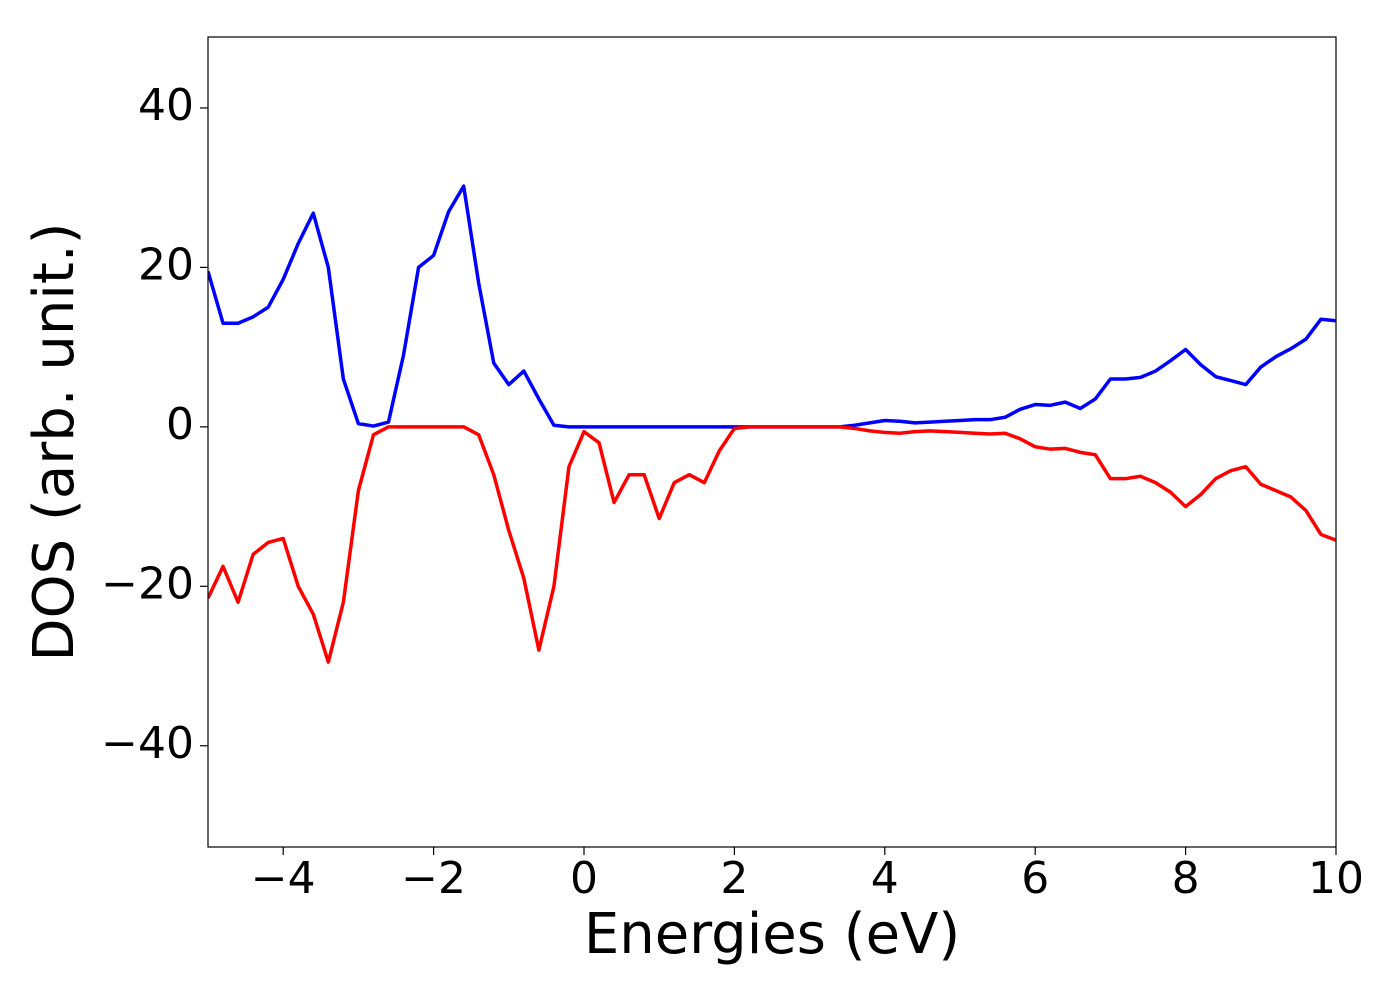 The height and width of the screenshot is (1000, 1400). Describe the element at coordinates (772, 934) in the screenshot. I see `x-axis-label: Energies (eV)` at that location.